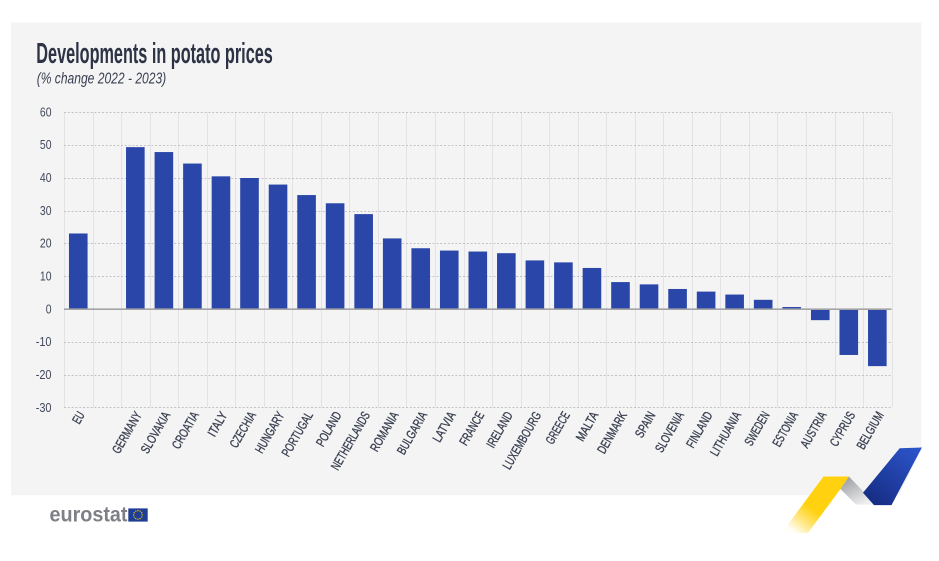 The height and width of the screenshot is (561, 939). Describe the element at coordinates (46, 111) in the screenshot. I see `svg-text: 60` at that location.